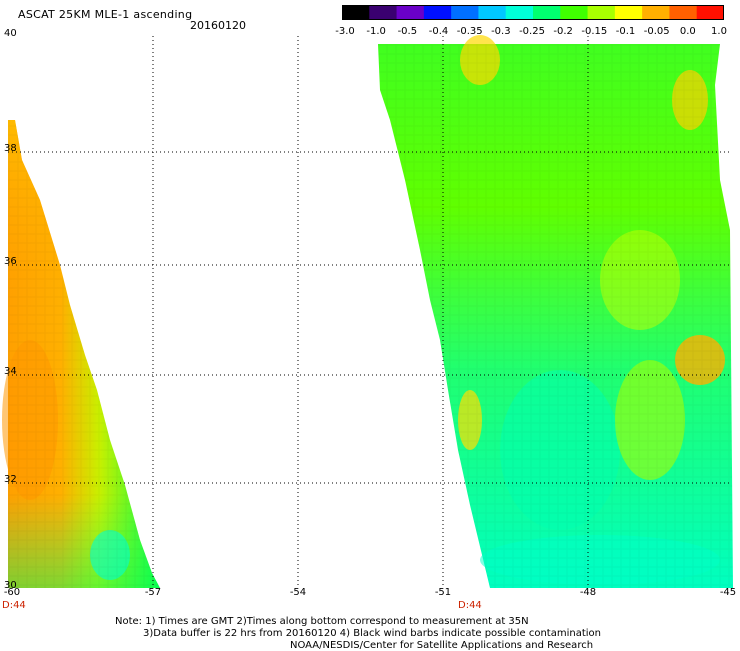 This screenshot has height=651, width=740. I want to click on colorbar-tick-label: -3.0, so click(345, 31).